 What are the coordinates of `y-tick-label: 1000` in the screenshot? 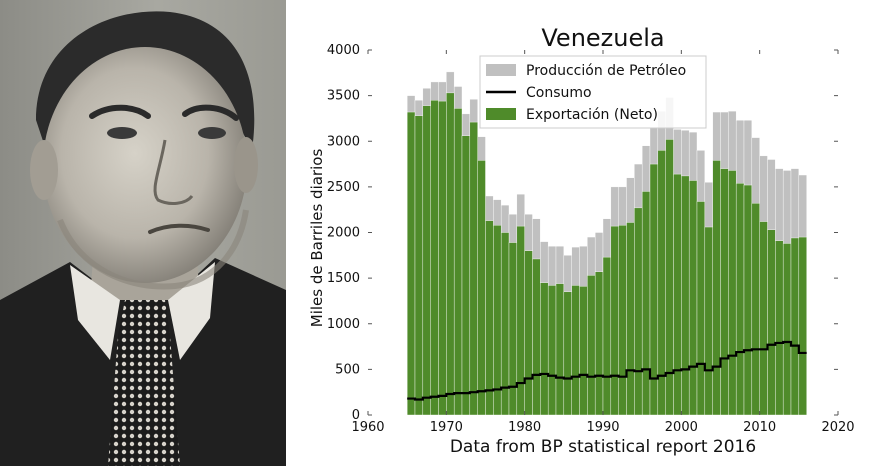 It's located at (343, 324).